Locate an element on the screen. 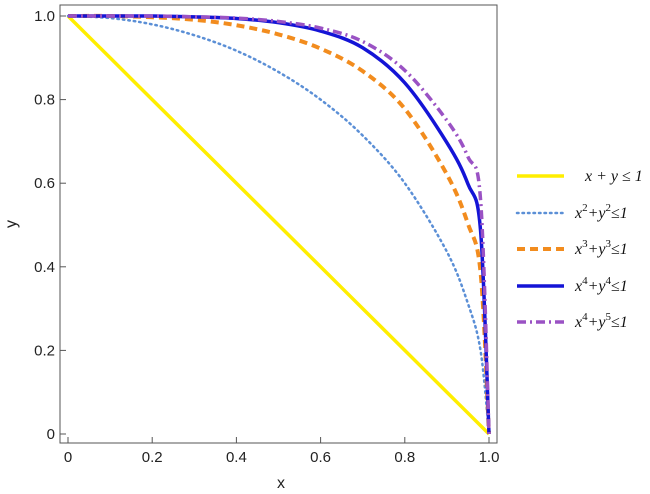  legend-label-s4: x4+y4≤1 is located at coordinates (601, 285).